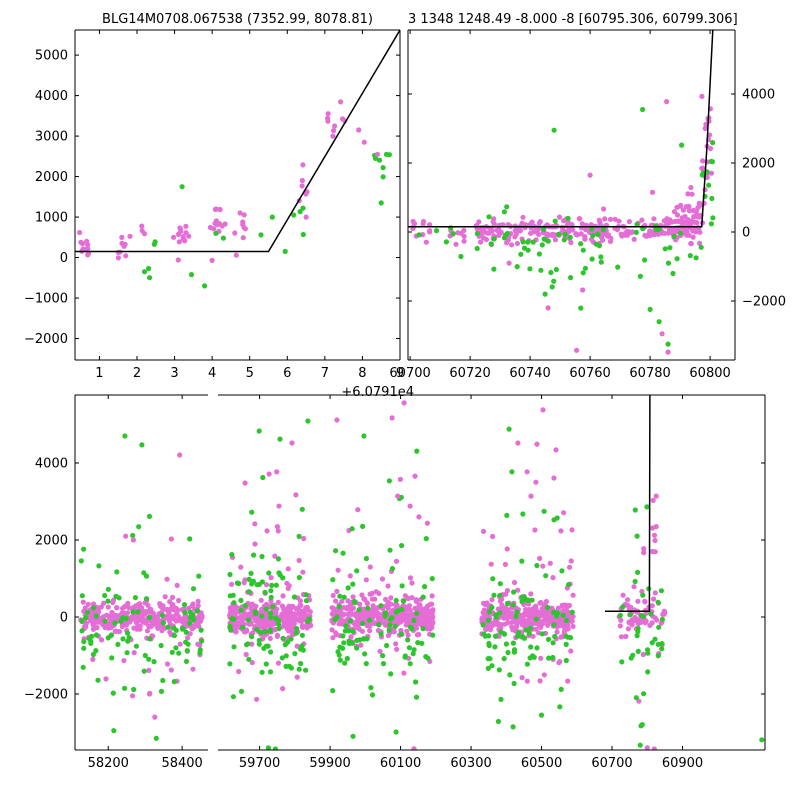 The image size is (800, 800). What do you see at coordinates (234, 194) in the screenshot?
I see `panel-top-left-points` at bounding box center [234, 194].